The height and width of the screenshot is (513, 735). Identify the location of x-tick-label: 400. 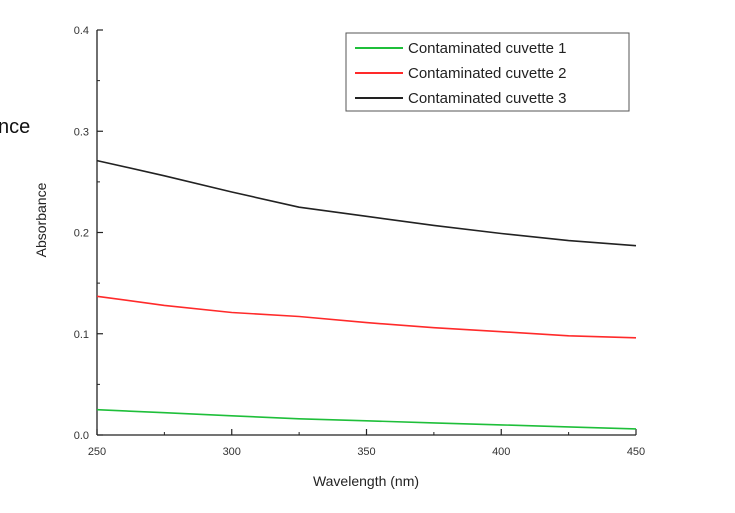
(501, 452).